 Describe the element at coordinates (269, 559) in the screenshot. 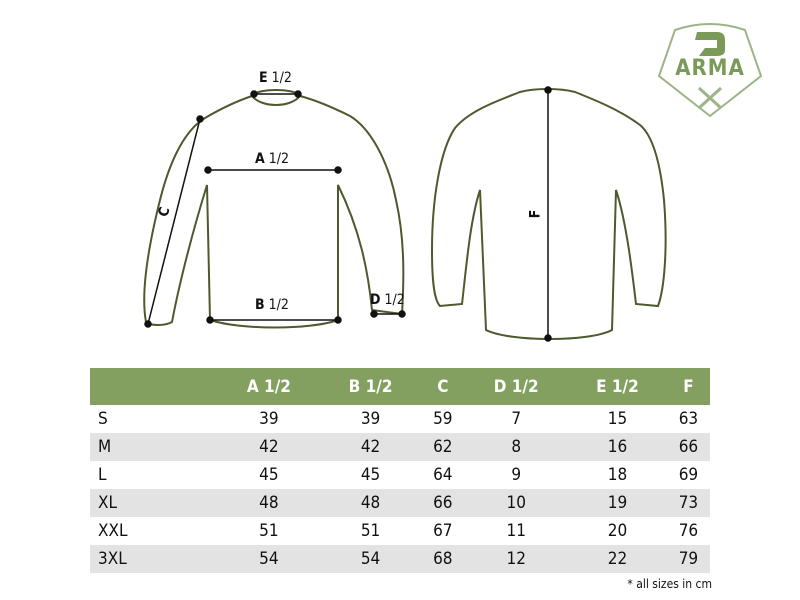

I see `cell-a: 54` at that location.